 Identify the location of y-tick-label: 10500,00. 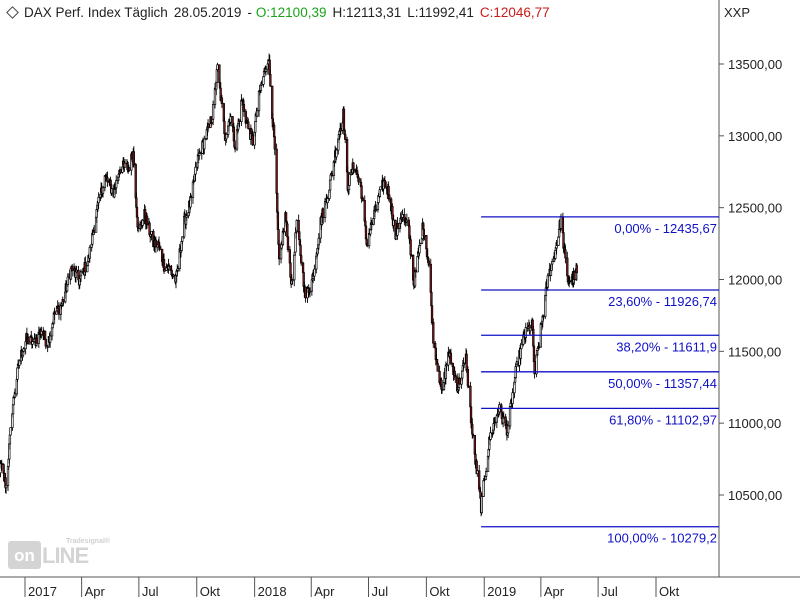
(755, 495).